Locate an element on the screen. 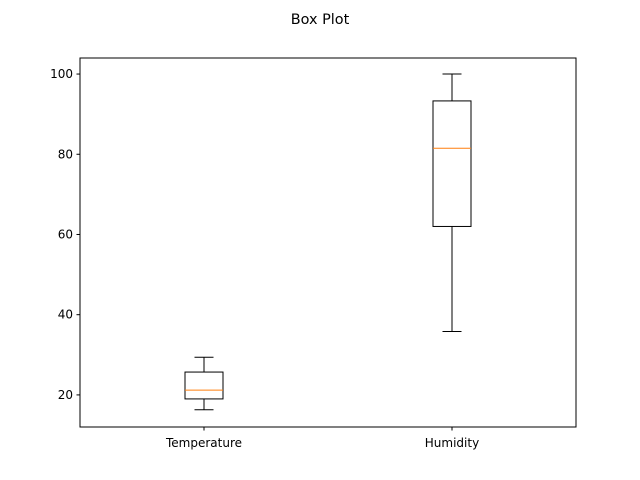 Image resolution: width=640 pixels, height=480 pixels. y-tick-label: 80 is located at coordinates (65, 154).